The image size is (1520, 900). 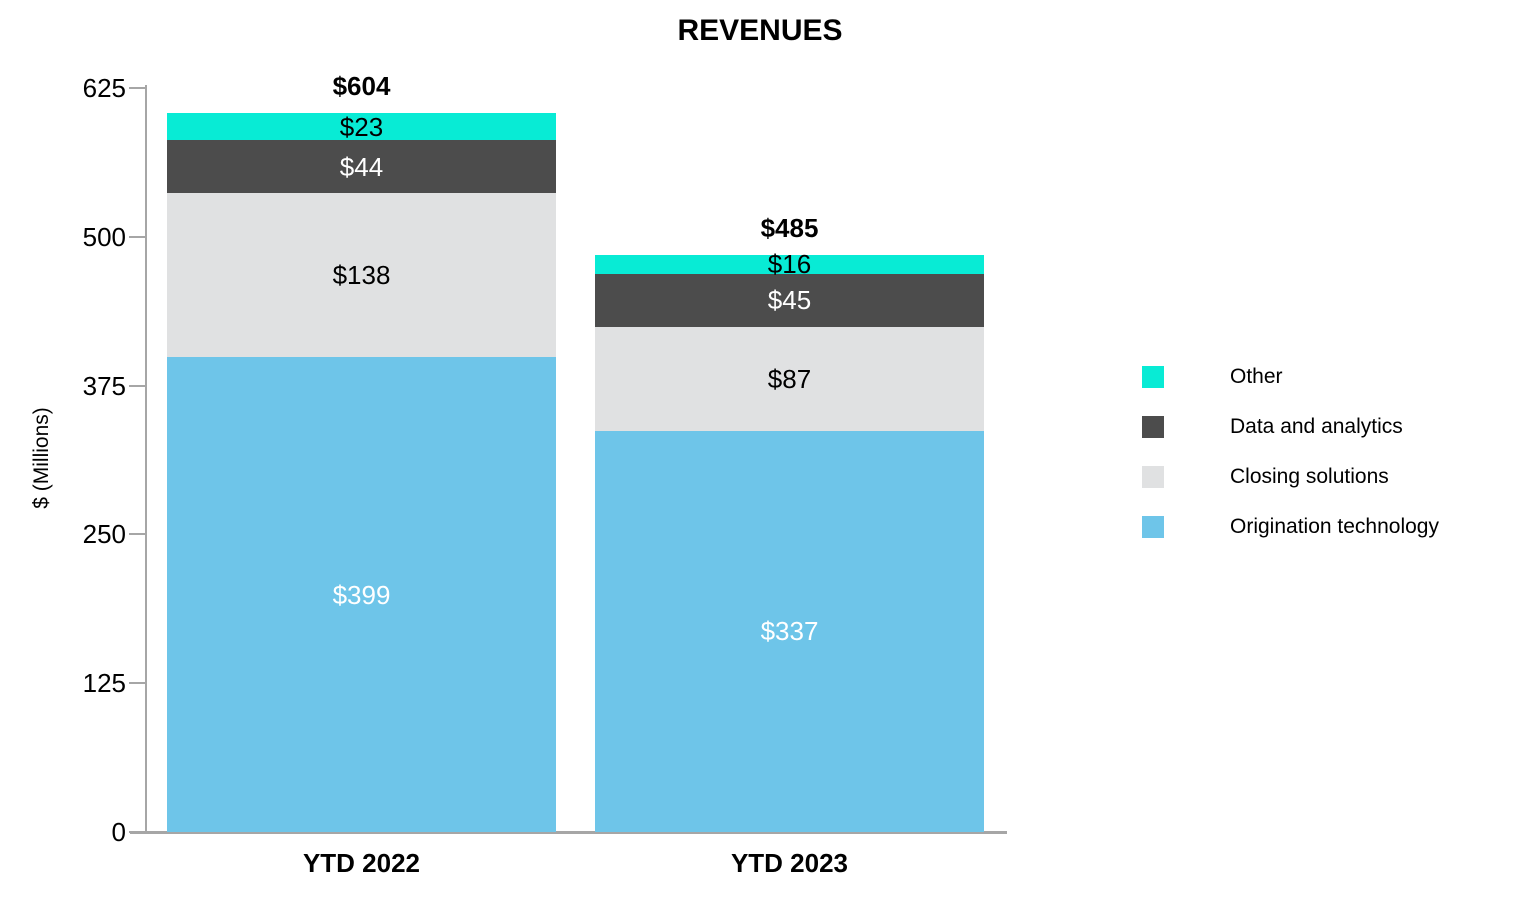 I want to click on y-tick-label: 125, so click(x=104, y=683).